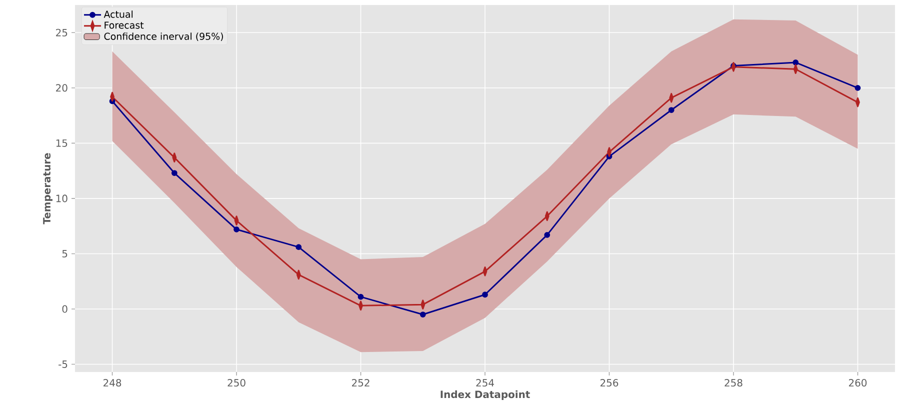 This screenshot has height=418, width=900. I want to click on legend-label: Forecast, so click(124, 25).